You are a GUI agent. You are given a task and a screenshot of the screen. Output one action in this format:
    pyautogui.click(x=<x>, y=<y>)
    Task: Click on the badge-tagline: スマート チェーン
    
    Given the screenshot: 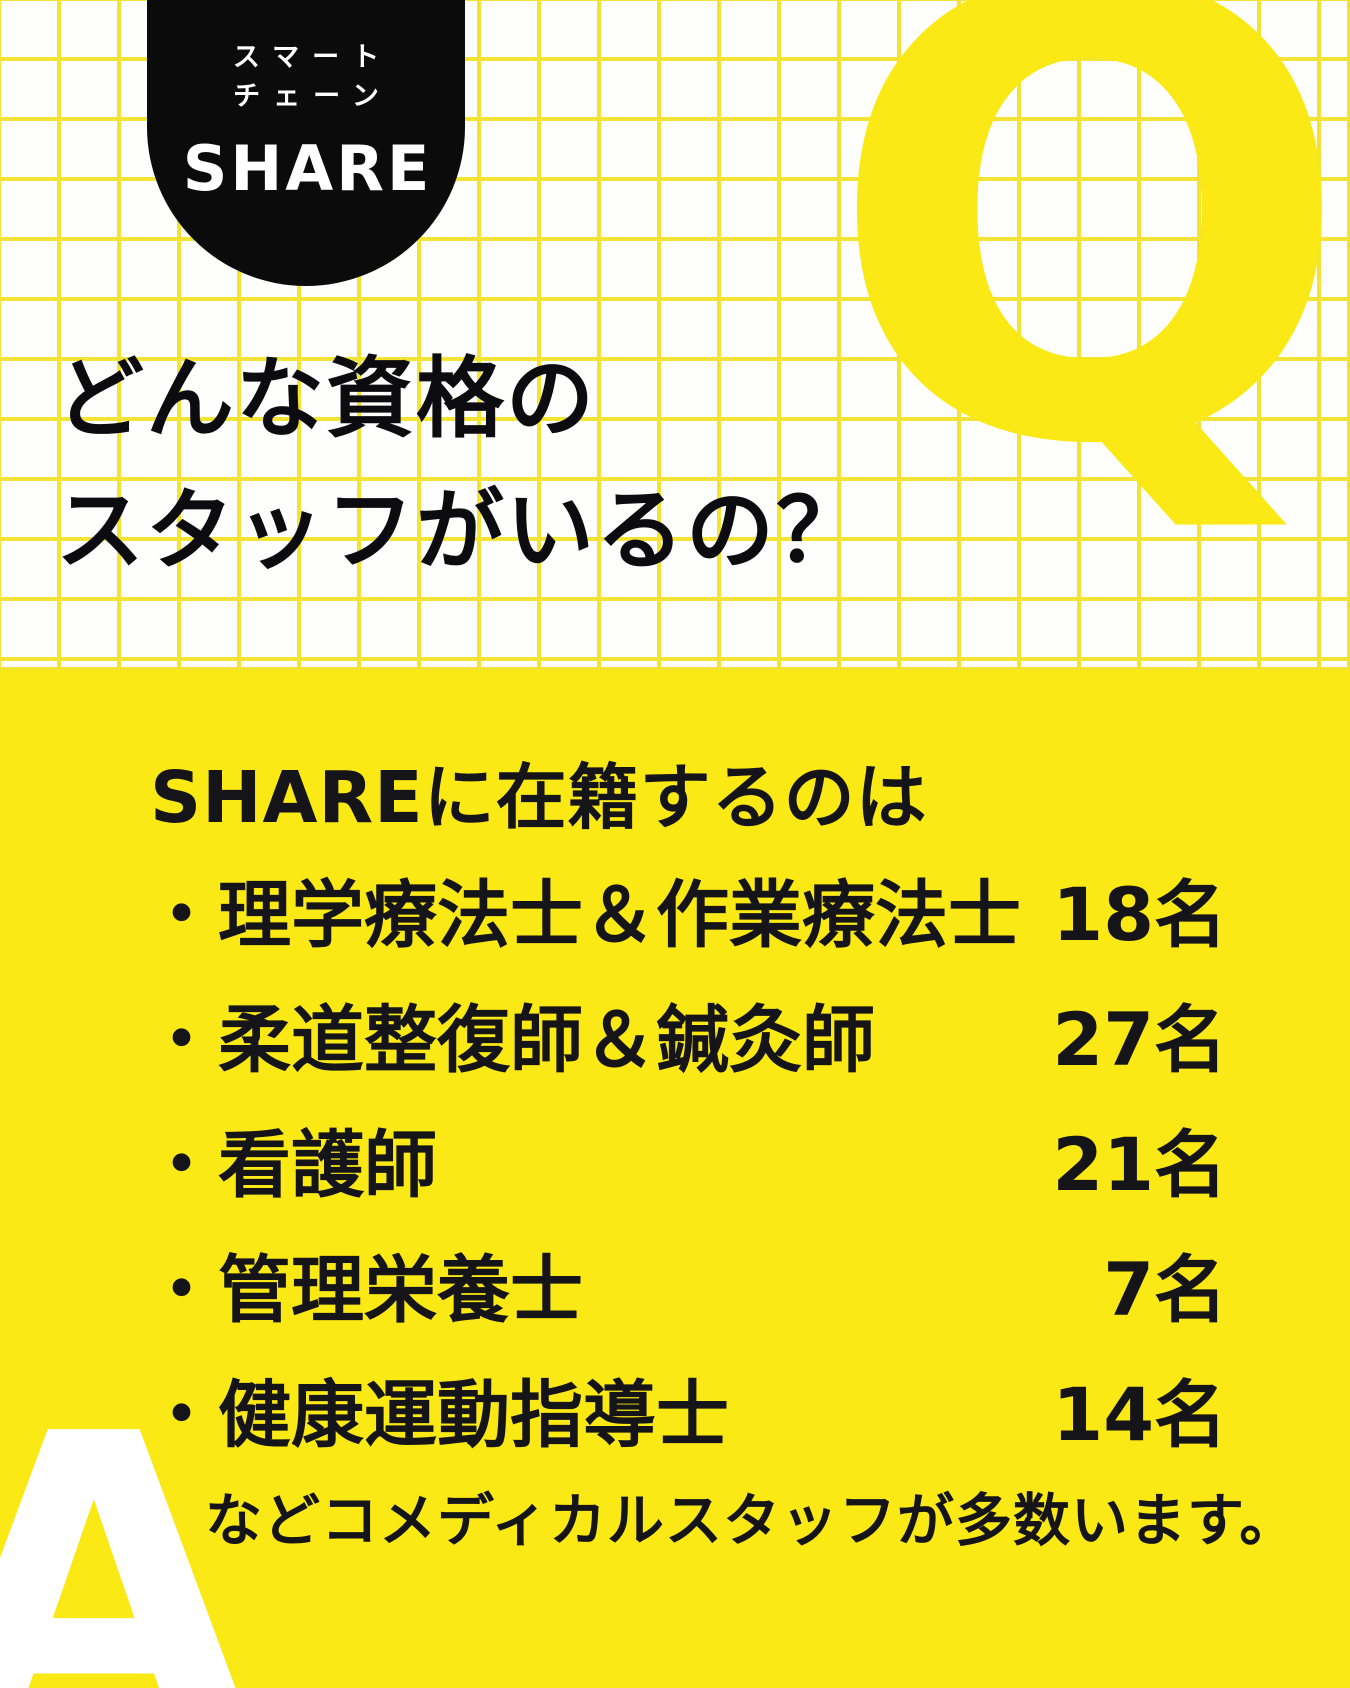 What is the action you would take?
    pyautogui.click(x=306, y=77)
    